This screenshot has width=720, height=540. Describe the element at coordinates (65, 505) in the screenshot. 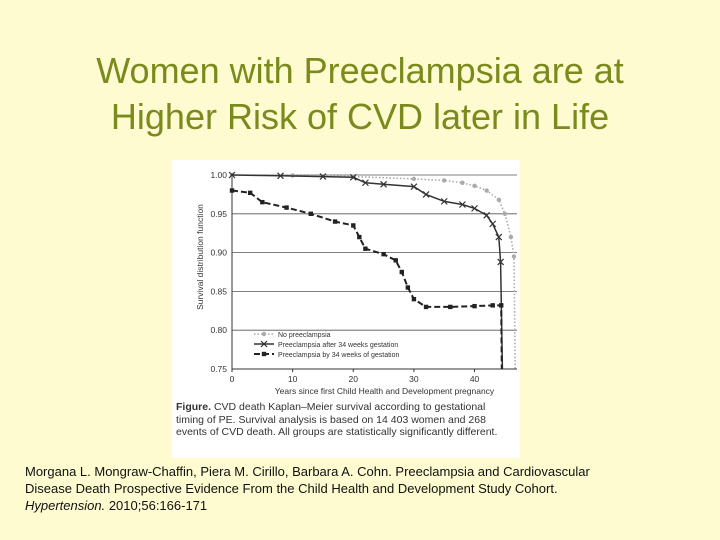

I see `citation-journal: Hypertension.` at that location.